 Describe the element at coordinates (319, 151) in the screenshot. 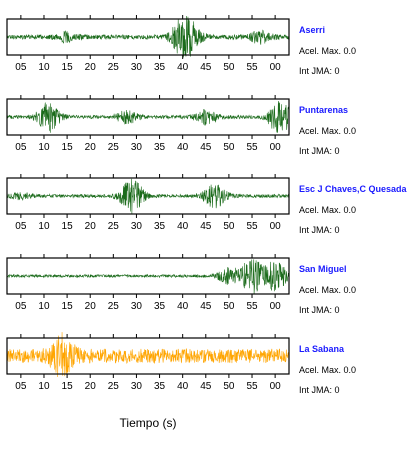

I see `int-jma-1: Int JMA: 0` at that location.